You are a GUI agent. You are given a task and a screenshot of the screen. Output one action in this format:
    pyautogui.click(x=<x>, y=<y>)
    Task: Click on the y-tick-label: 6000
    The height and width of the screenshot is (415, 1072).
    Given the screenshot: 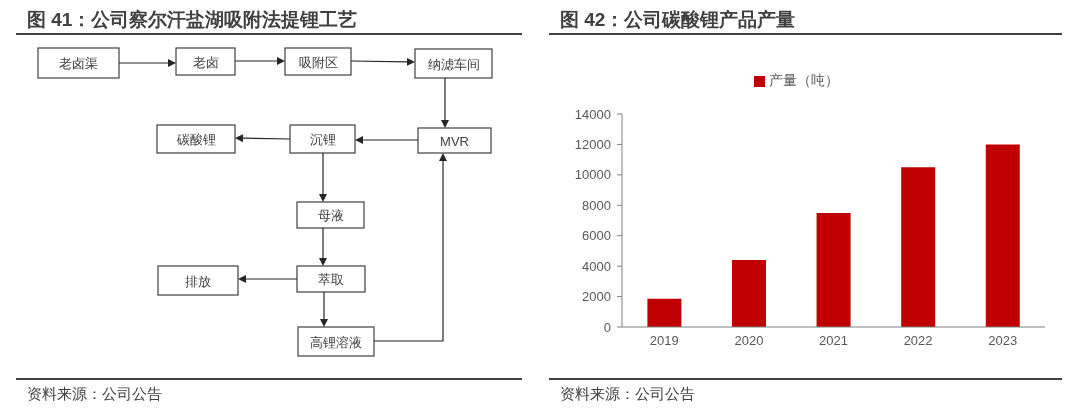 What is the action you would take?
    pyautogui.click(x=596, y=236)
    